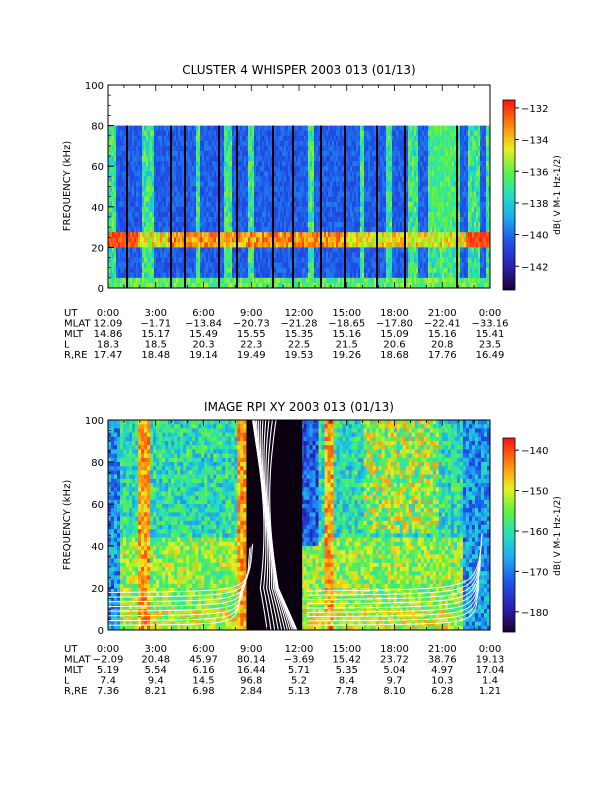 This screenshot has height=800, width=600. What do you see at coordinates (108, 345) in the screenshot?
I see `ephemeris-value: 18.3` at bounding box center [108, 345].